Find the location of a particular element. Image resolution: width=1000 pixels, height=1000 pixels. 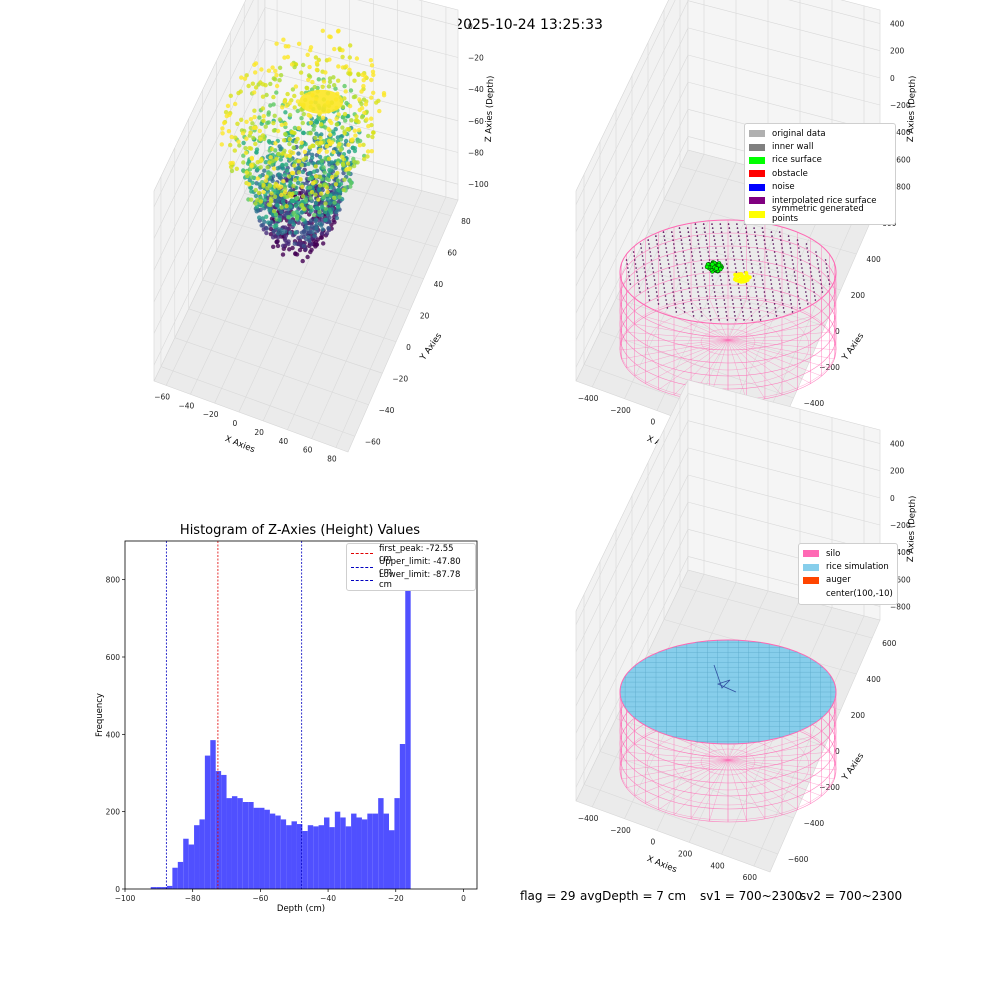

x-tick-label: 20 is located at coordinates (259, 432).